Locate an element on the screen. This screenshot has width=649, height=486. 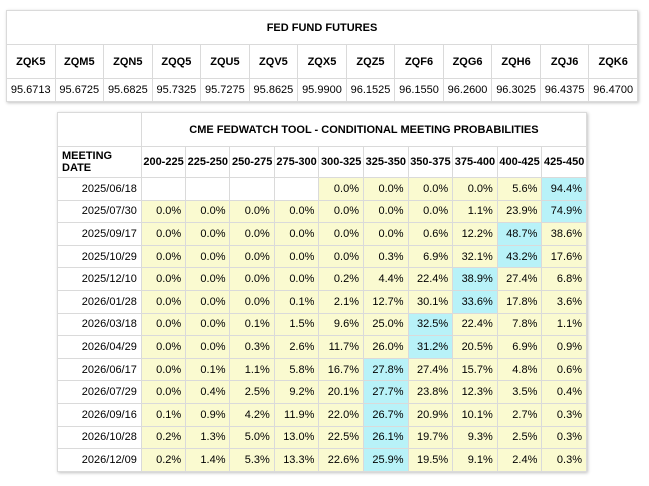
futures-symbol: ZQN5 is located at coordinates (128, 61).